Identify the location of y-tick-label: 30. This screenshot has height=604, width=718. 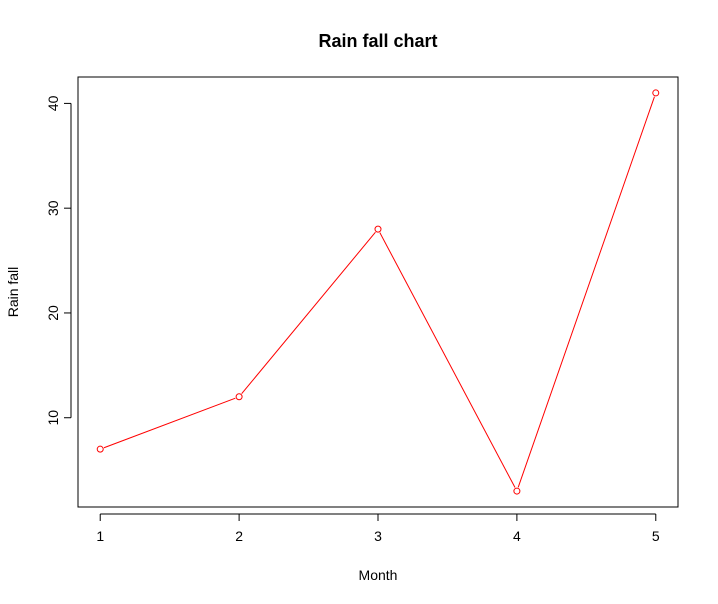
(53, 208).